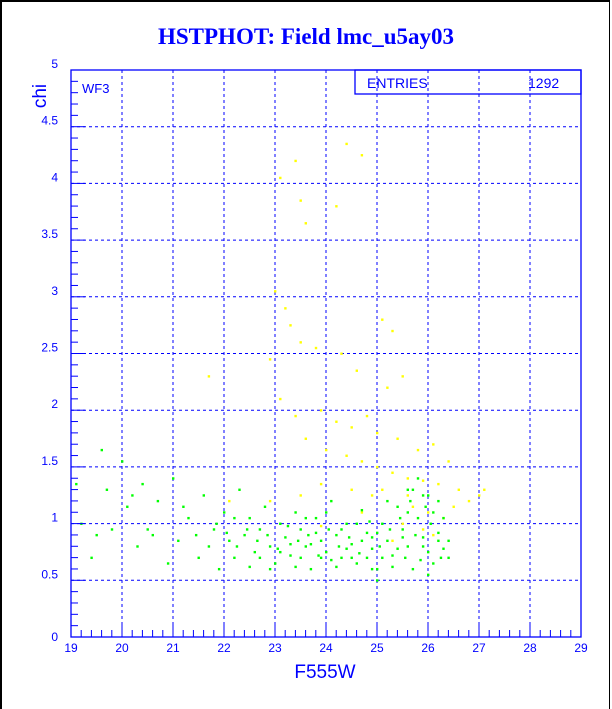 The image size is (612, 709). I want to click on y-axis-label: chi, so click(40, 96).